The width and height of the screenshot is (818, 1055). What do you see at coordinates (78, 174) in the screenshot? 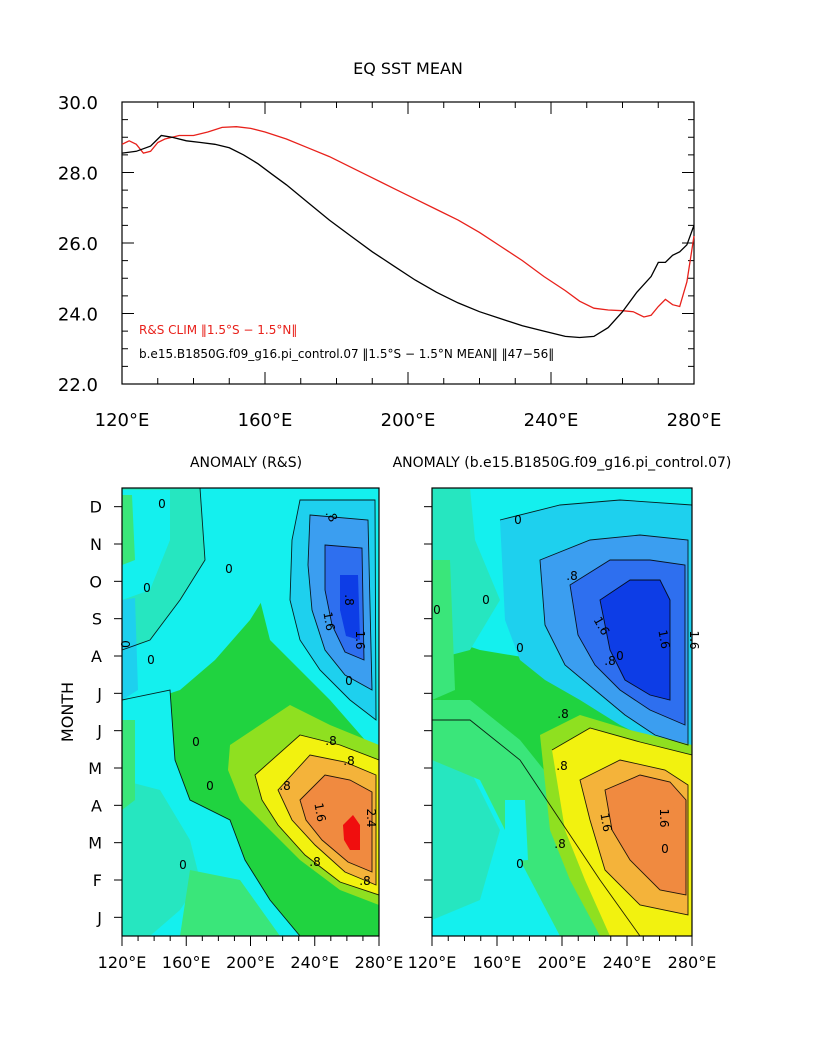
I see `y-tick-label: 28.0` at bounding box center [78, 174].